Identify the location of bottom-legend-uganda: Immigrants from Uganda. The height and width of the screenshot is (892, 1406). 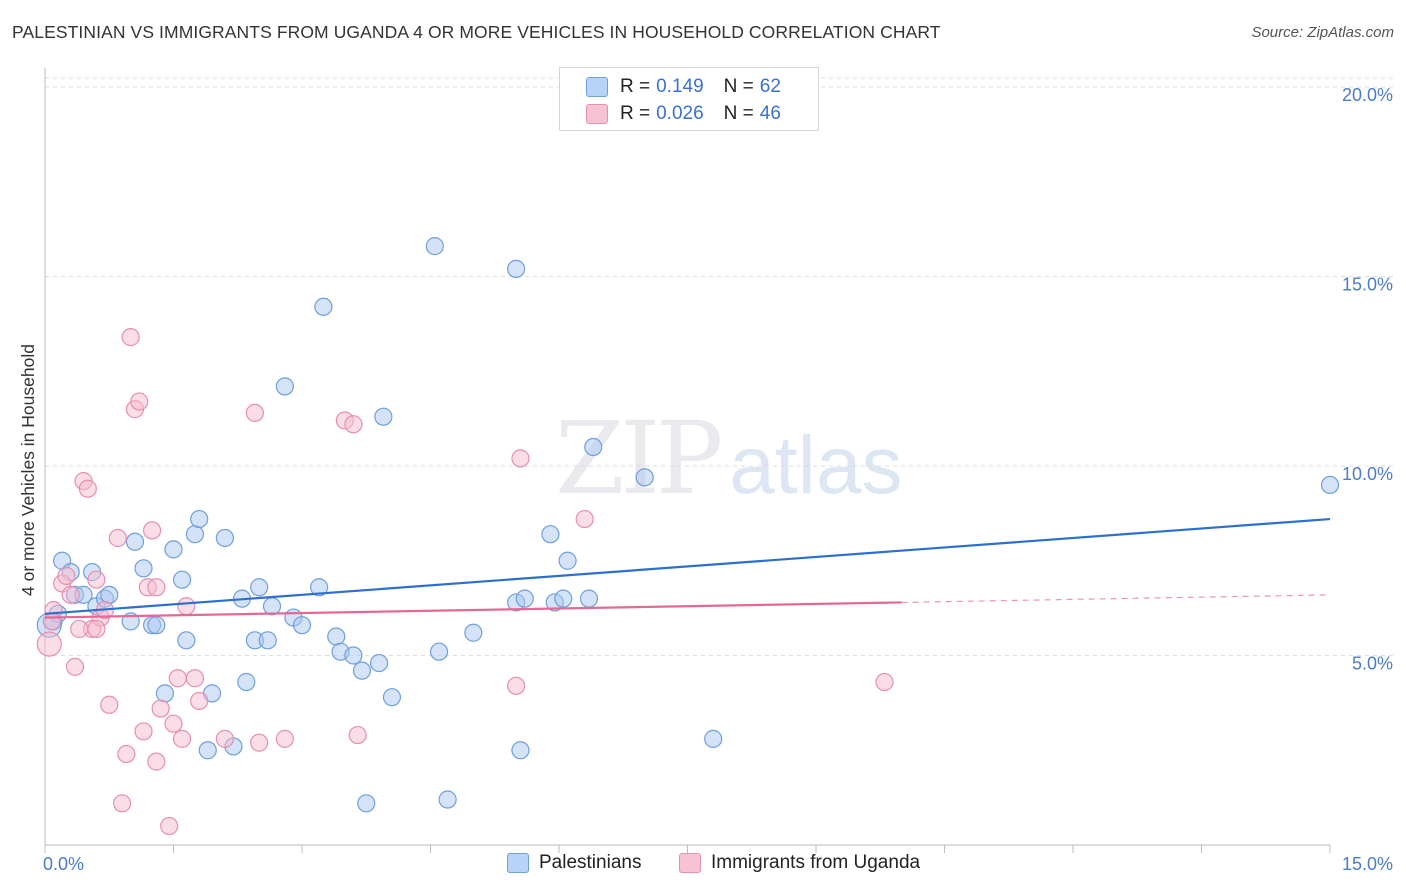
(799, 863).